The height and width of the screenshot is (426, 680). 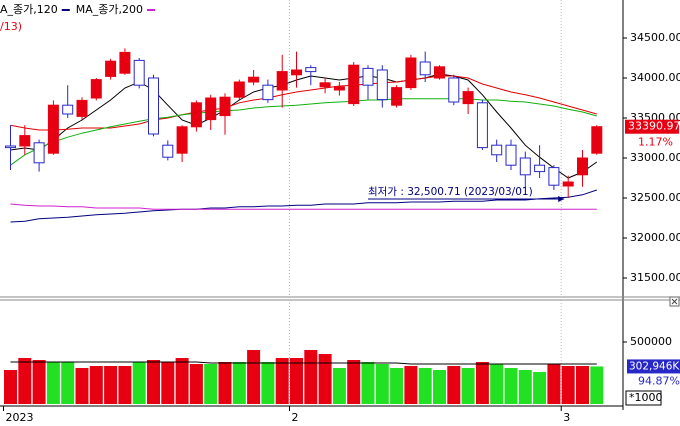 What do you see at coordinates (659, 380) in the screenshot?
I see `ratio-label: 94.87%` at bounding box center [659, 380].